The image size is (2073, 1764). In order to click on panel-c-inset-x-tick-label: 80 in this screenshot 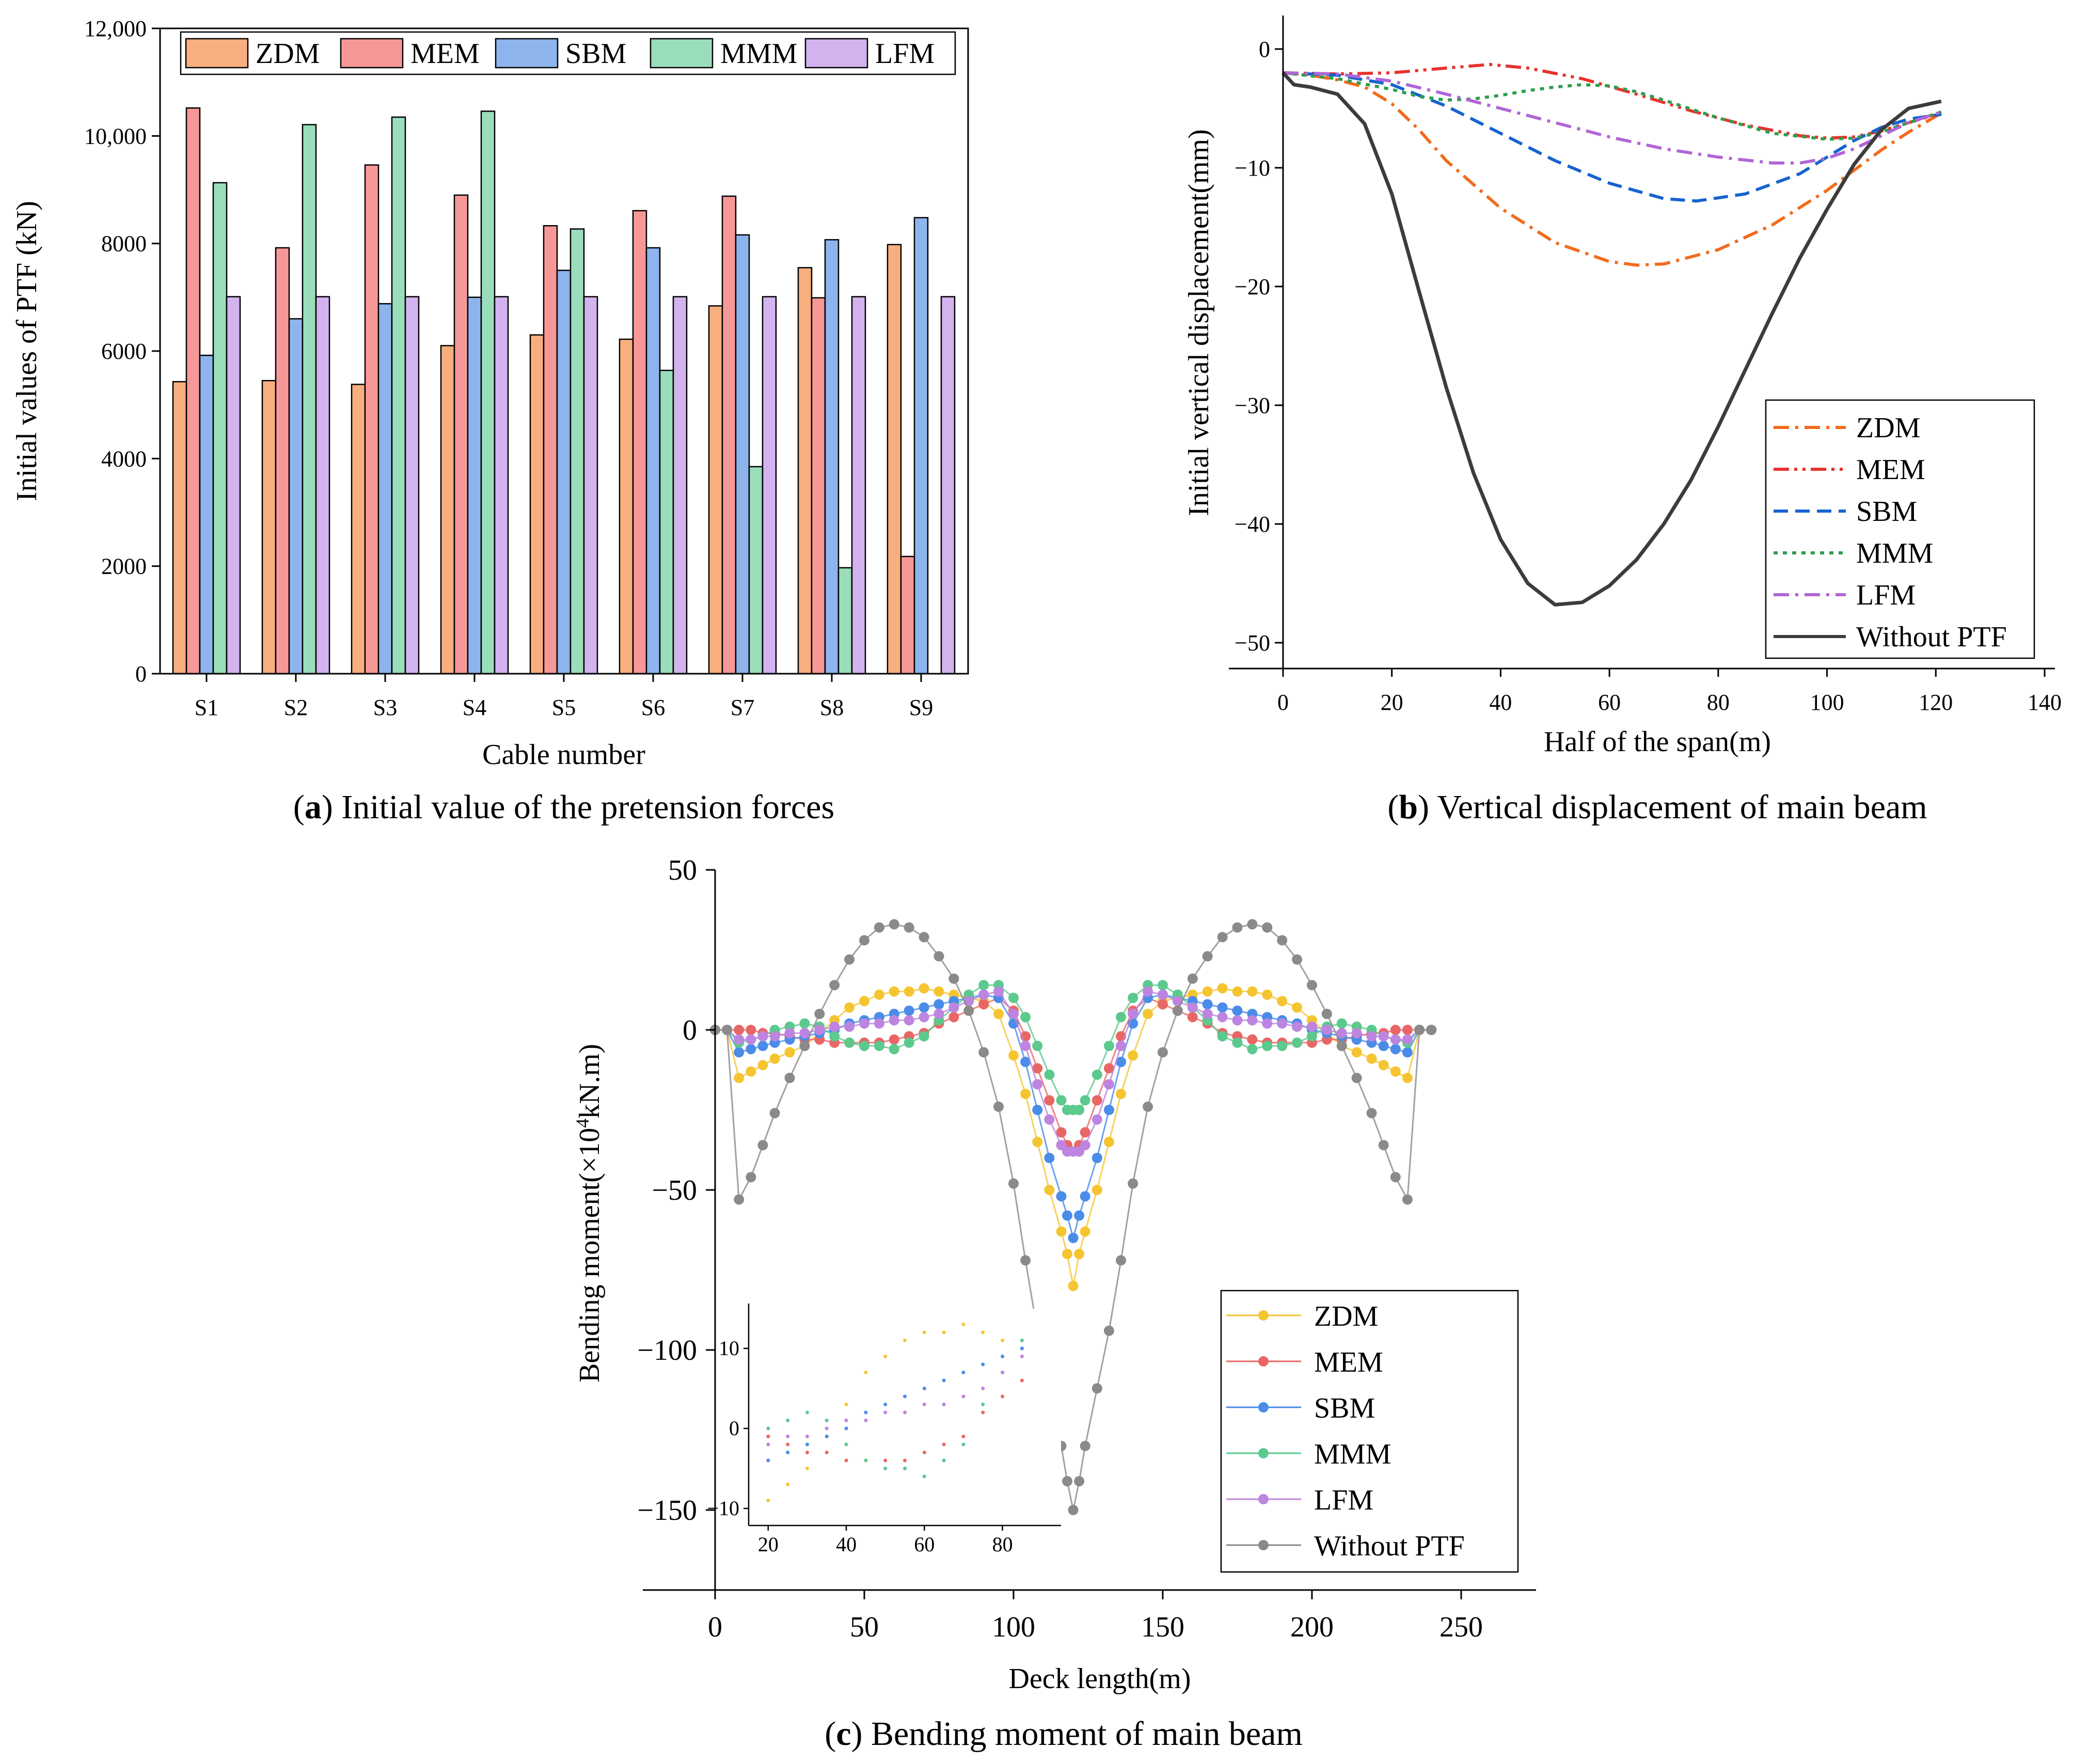, I will do `click(1002, 1544)`.